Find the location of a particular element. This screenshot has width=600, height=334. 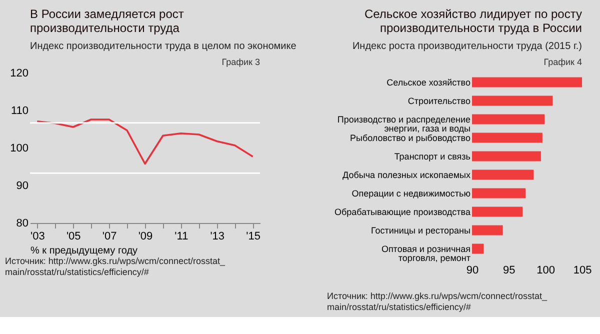

x-tick-label: 95 is located at coordinates (509, 270).